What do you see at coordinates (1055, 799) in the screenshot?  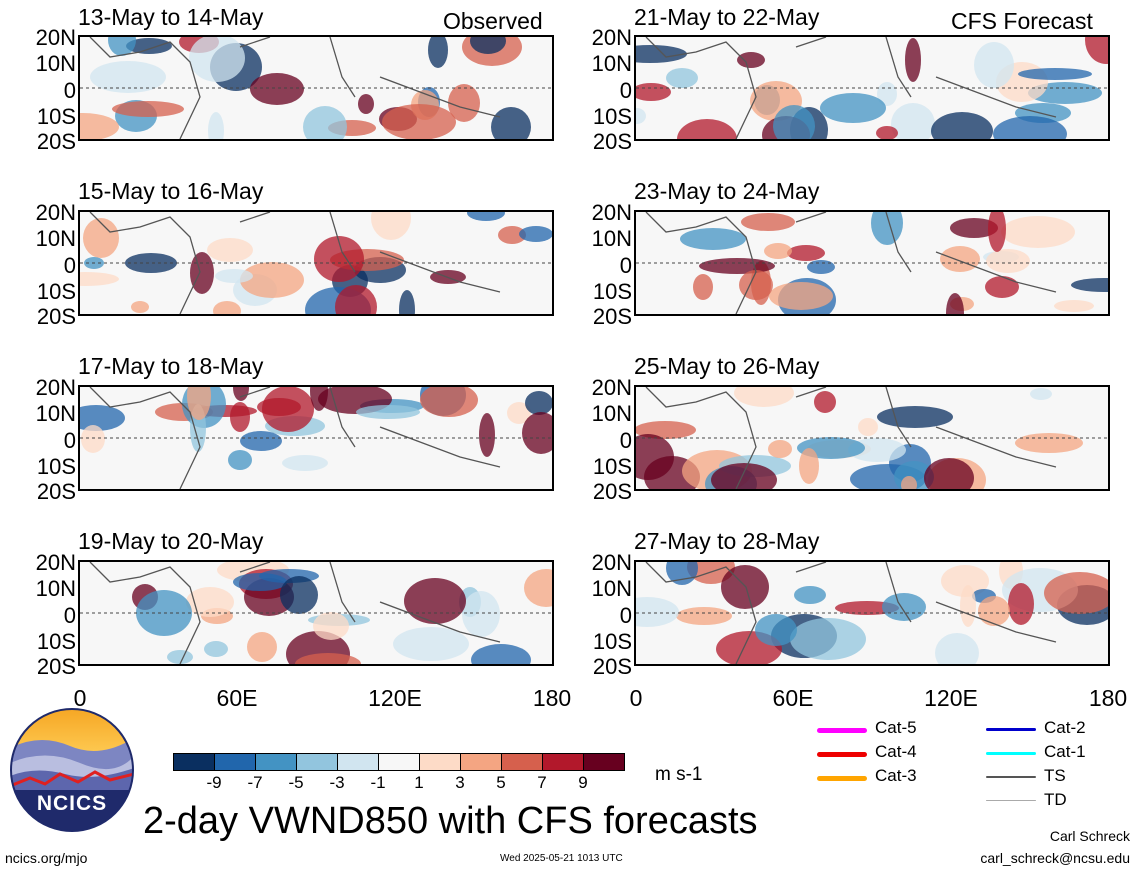 I see `legend-label: TD` at bounding box center [1055, 799].